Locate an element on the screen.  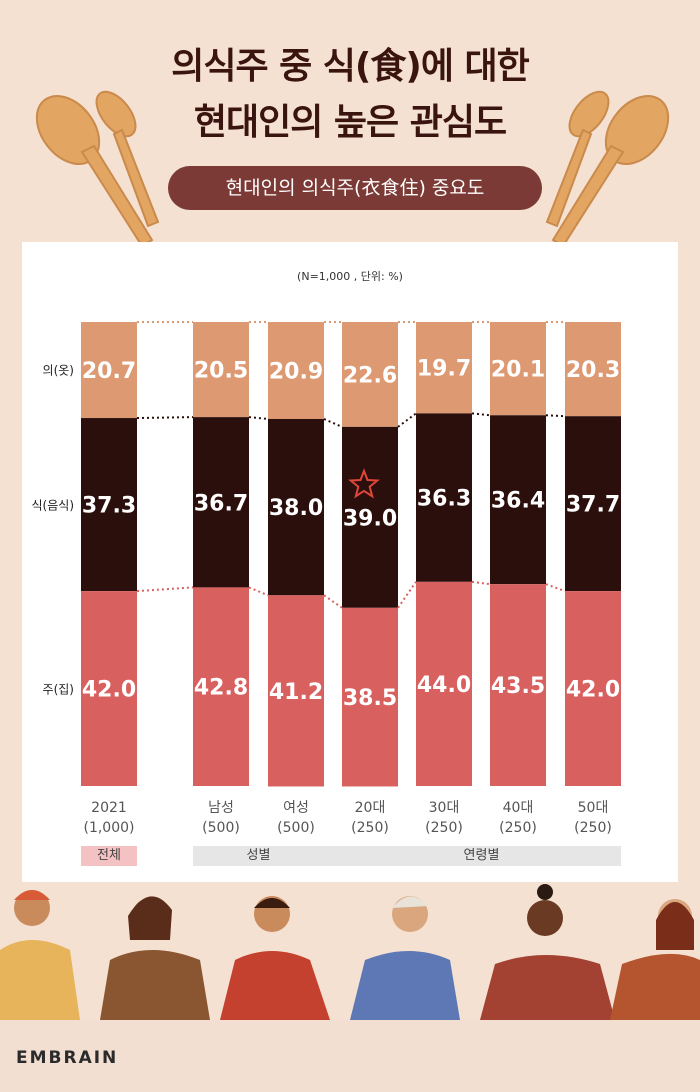
bar-segment-40대-2 is located at coordinates (518, 685).